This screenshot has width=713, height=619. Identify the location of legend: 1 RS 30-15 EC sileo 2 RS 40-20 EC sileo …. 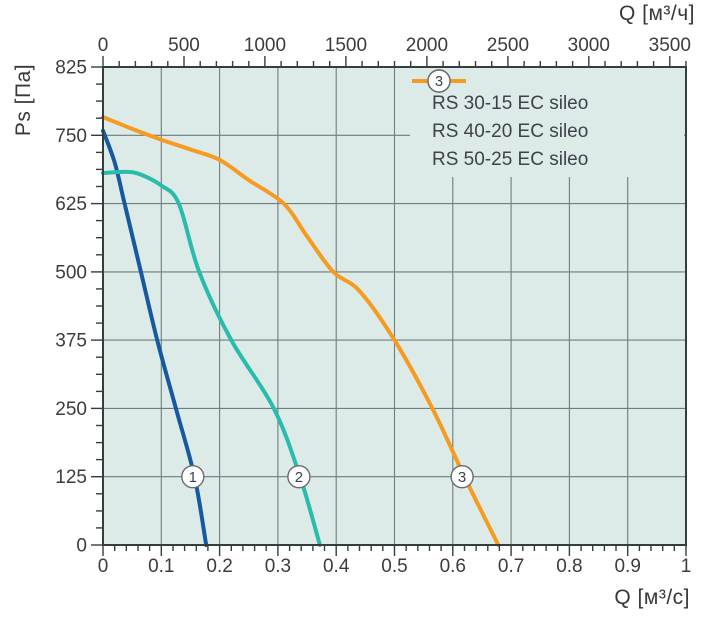
(547, 122).